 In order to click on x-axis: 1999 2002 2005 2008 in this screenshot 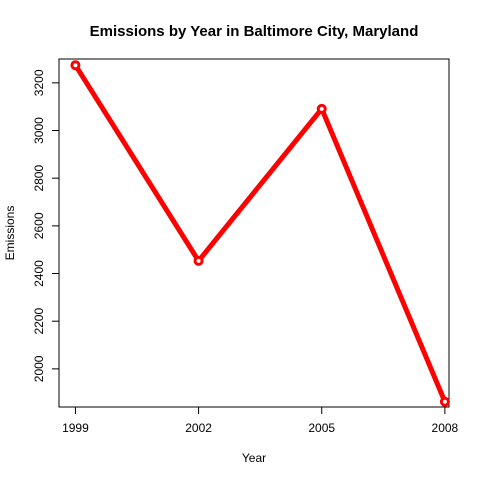, I will do `click(260, 420)`.